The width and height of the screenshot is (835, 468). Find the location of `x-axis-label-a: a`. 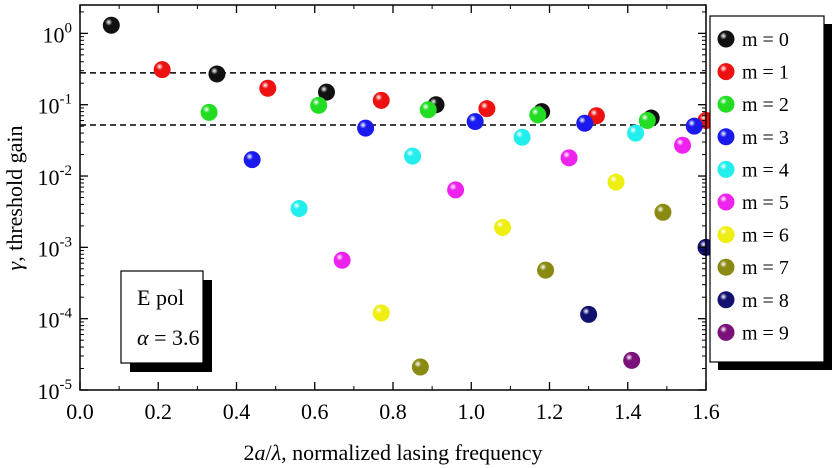

x-axis-label-a: a is located at coordinates (259, 452).